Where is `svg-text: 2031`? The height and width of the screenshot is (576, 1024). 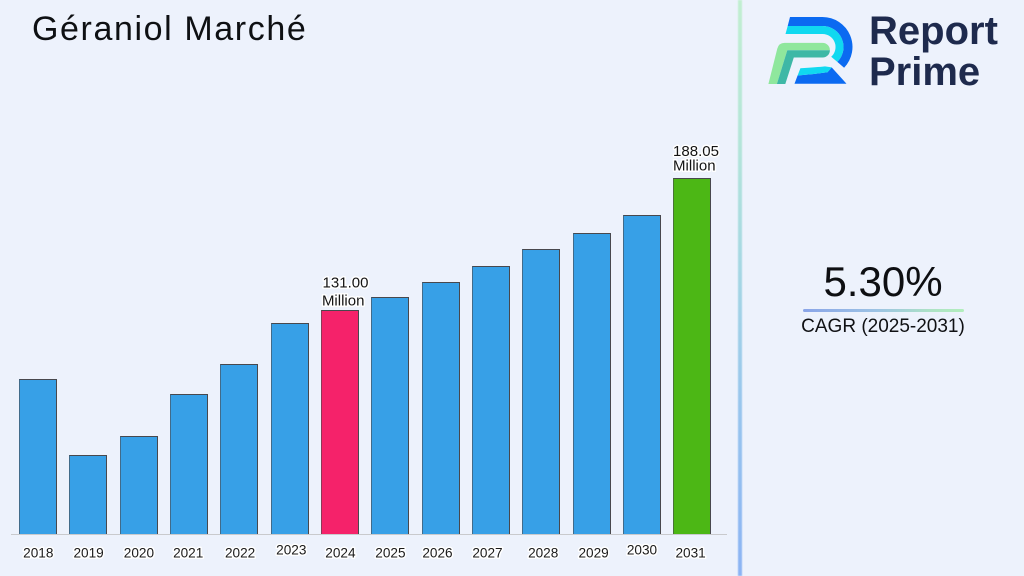
svg-text: 2031 is located at coordinates (690, 553).